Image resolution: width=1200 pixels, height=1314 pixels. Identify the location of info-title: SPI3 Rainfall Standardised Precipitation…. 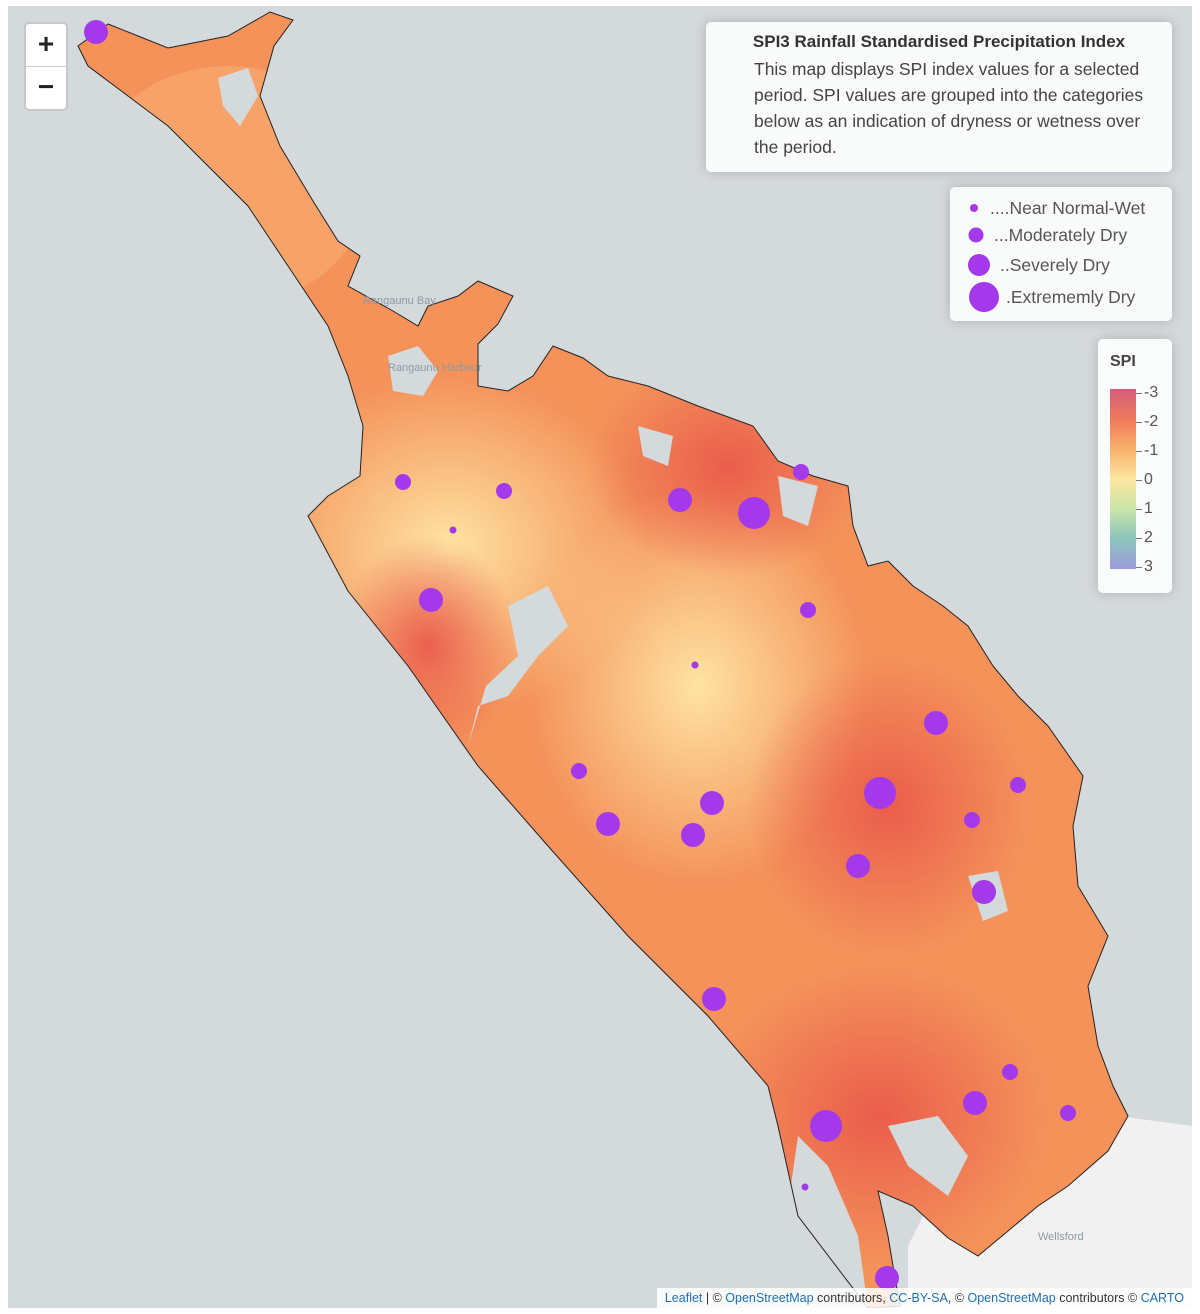
(939, 41).